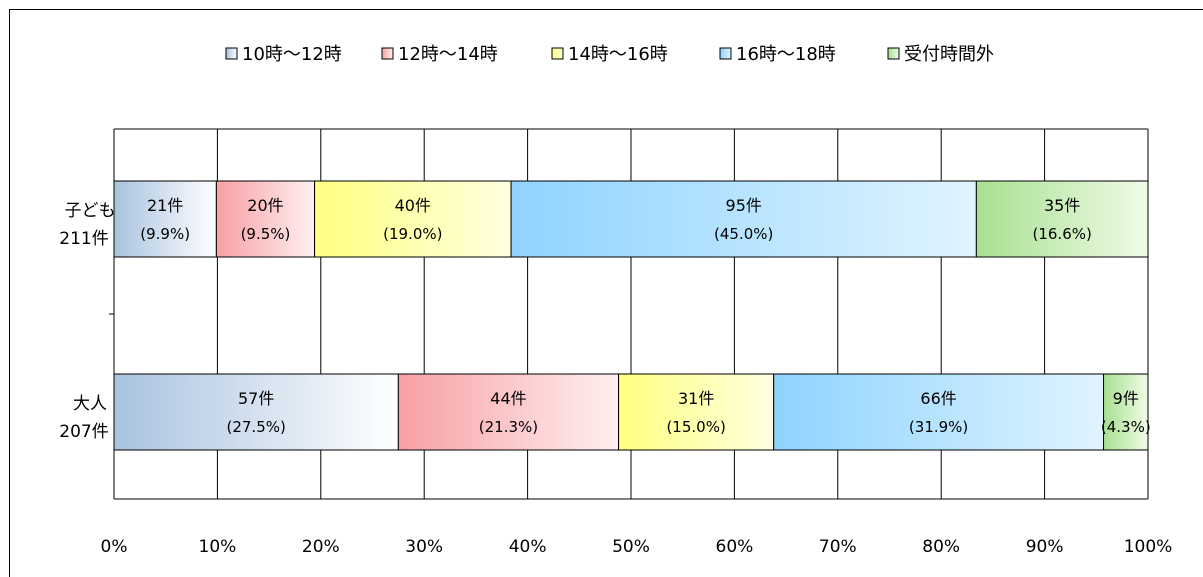 This screenshot has width=1203, height=577. I want to click on data-label-percent: (19.0%), so click(412, 234).